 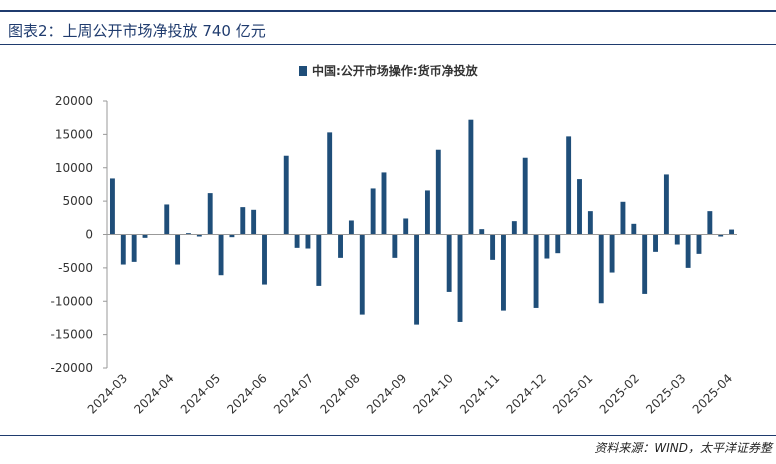 I want to click on y-tick-label: -10000, so click(x=71, y=301).